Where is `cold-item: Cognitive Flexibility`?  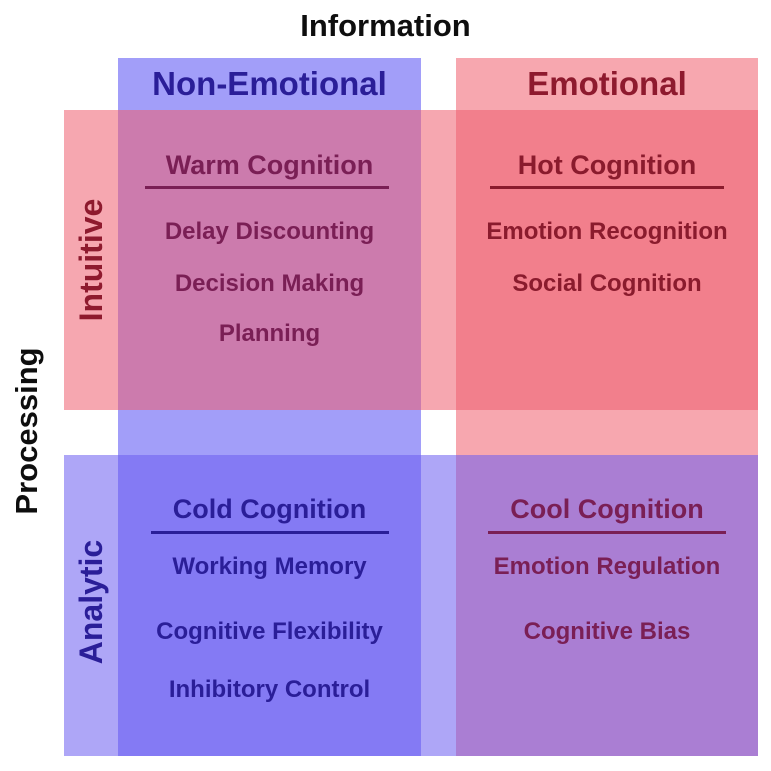
cold-item: Cognitive Flexibility is located at coordinates (269, 631).